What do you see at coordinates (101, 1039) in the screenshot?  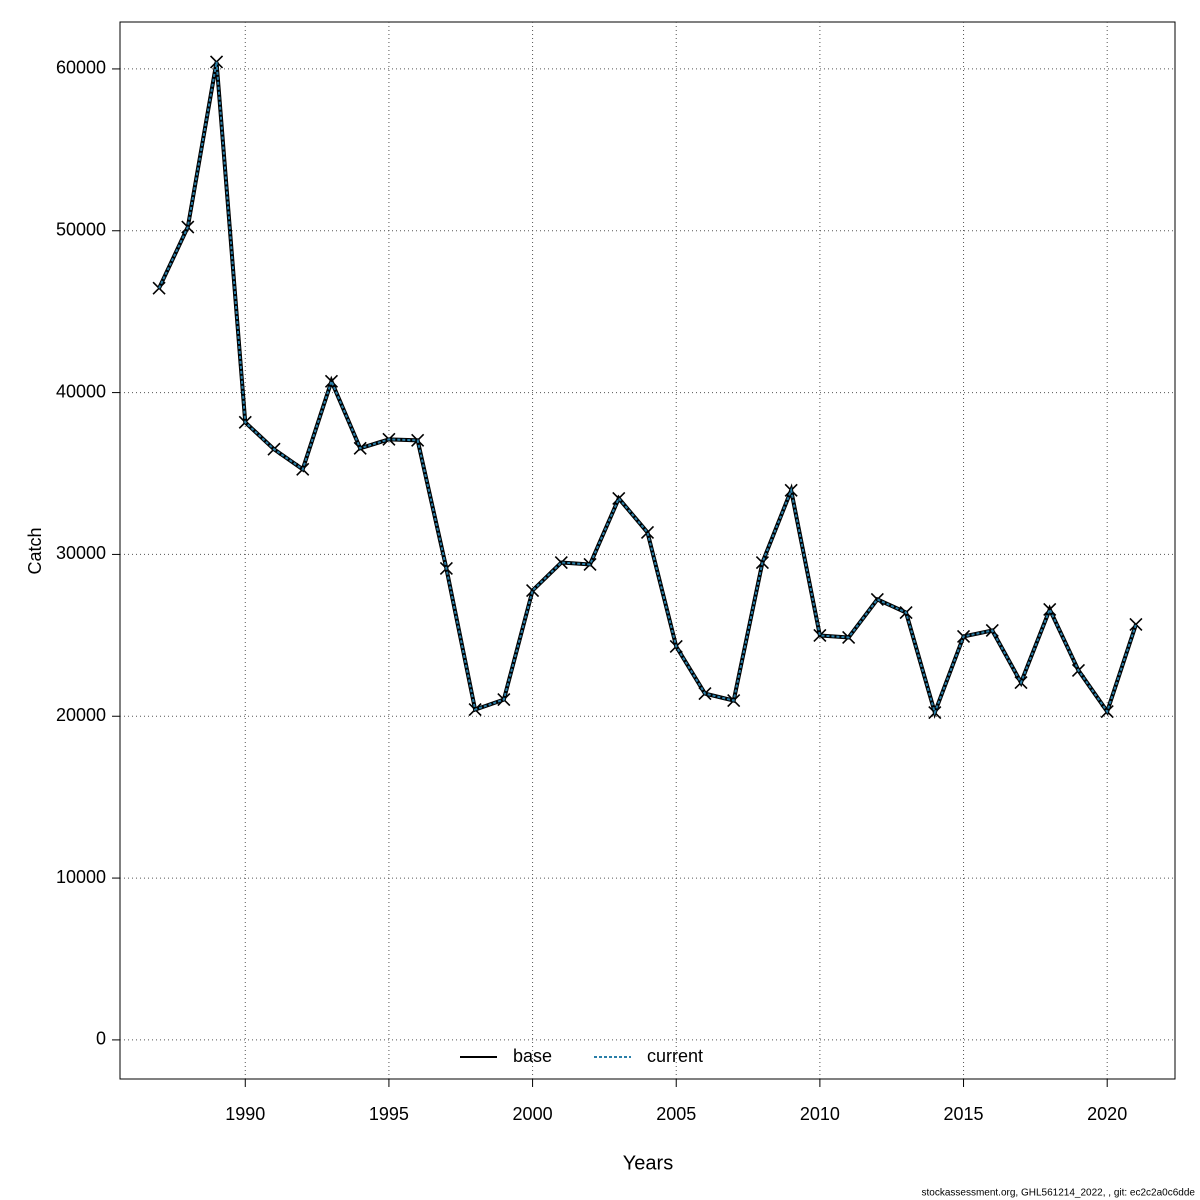 I see `y-tick-label: 0` at bounding box center [101, 1039].